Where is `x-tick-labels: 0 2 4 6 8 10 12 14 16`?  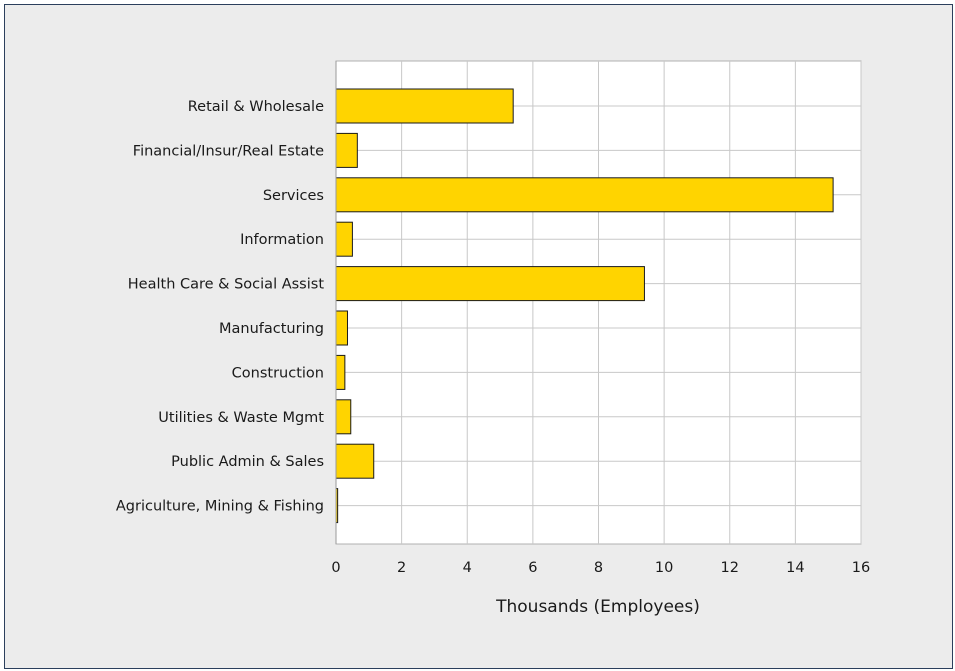 x-tick-labels: 0 2 4 6 8 10 12 14 16 is located at coordinates (600, 568).